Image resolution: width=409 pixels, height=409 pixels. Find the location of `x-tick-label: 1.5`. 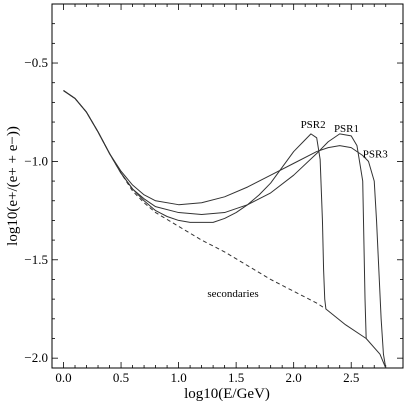

x-tick-label: 1.5 is located at coordinates (236, 377).